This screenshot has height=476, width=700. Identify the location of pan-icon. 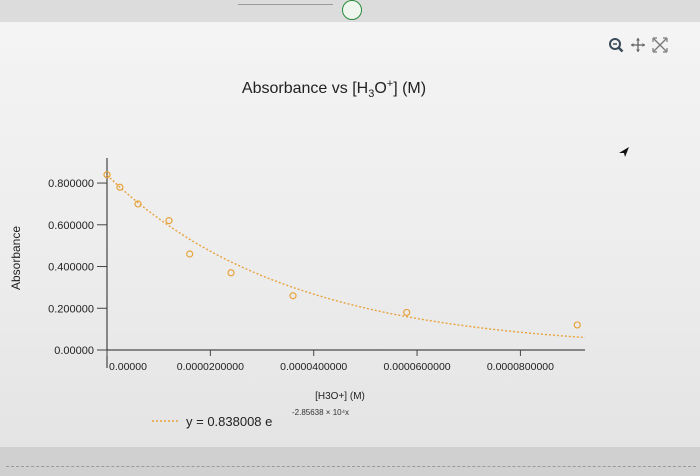
(638, 45).